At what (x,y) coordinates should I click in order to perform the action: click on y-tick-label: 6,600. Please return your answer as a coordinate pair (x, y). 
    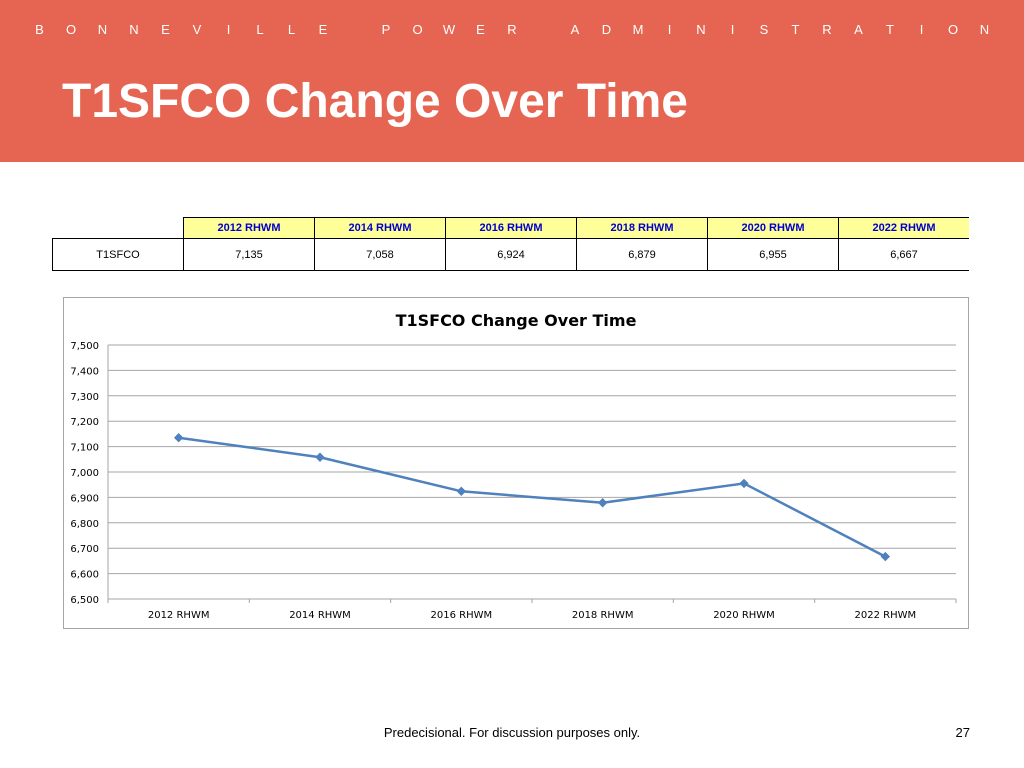
    Looking at the image, I should click on (84, 575).